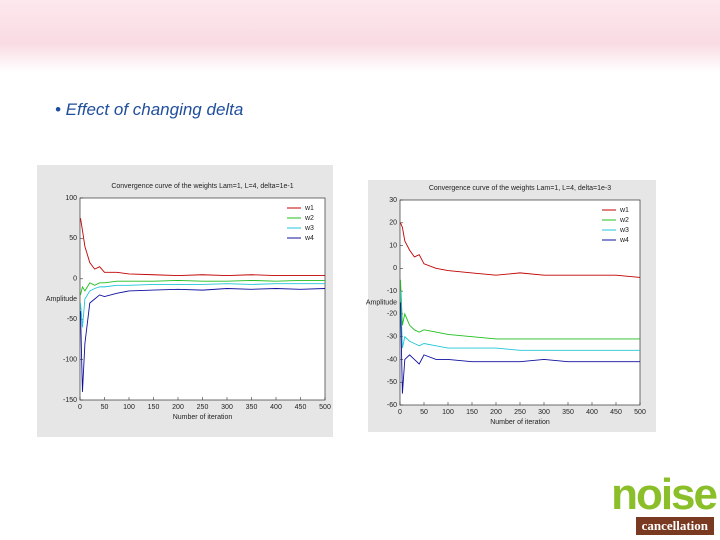 The height and width of the screenshot is (540, 720). I want to click on logo: noise cancellation, so click(657, 505).